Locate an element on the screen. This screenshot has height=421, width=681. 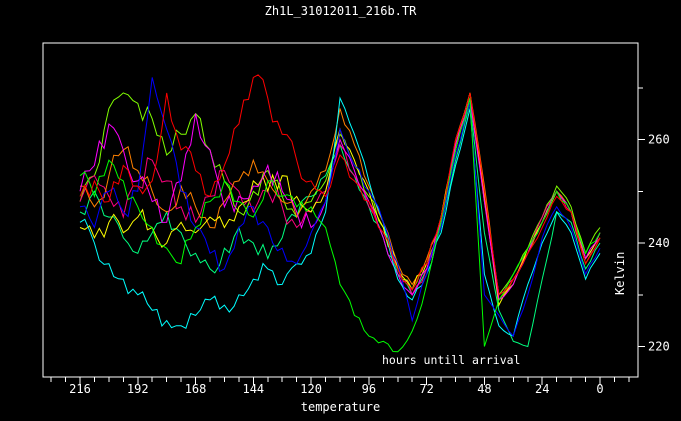
x-tick-label: 0 is located at coordinates (599, 389).